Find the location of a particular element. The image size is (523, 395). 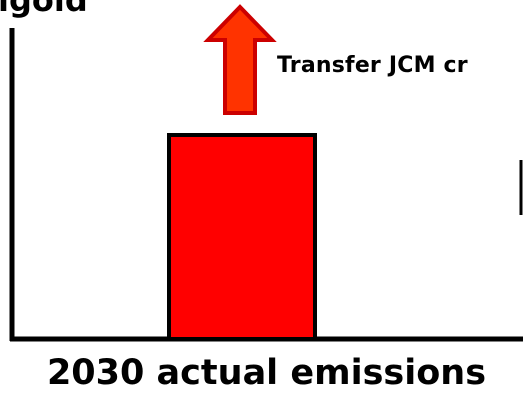

transfer-label: Transfer JCM cr is located at coordinates (372, 65).